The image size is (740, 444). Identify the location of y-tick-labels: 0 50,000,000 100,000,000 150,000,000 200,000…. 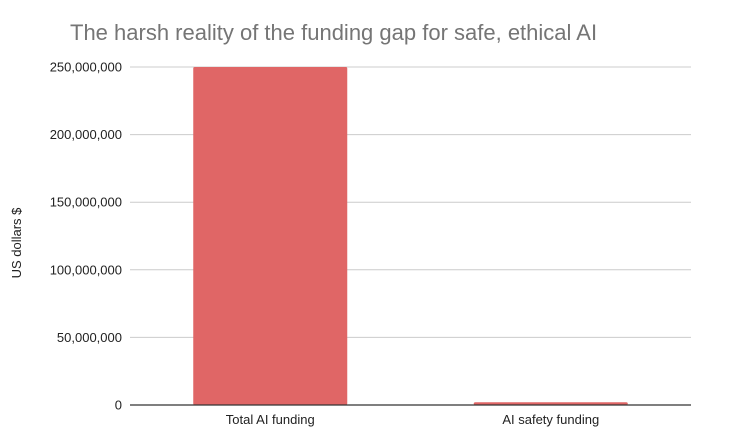
(86, 236).